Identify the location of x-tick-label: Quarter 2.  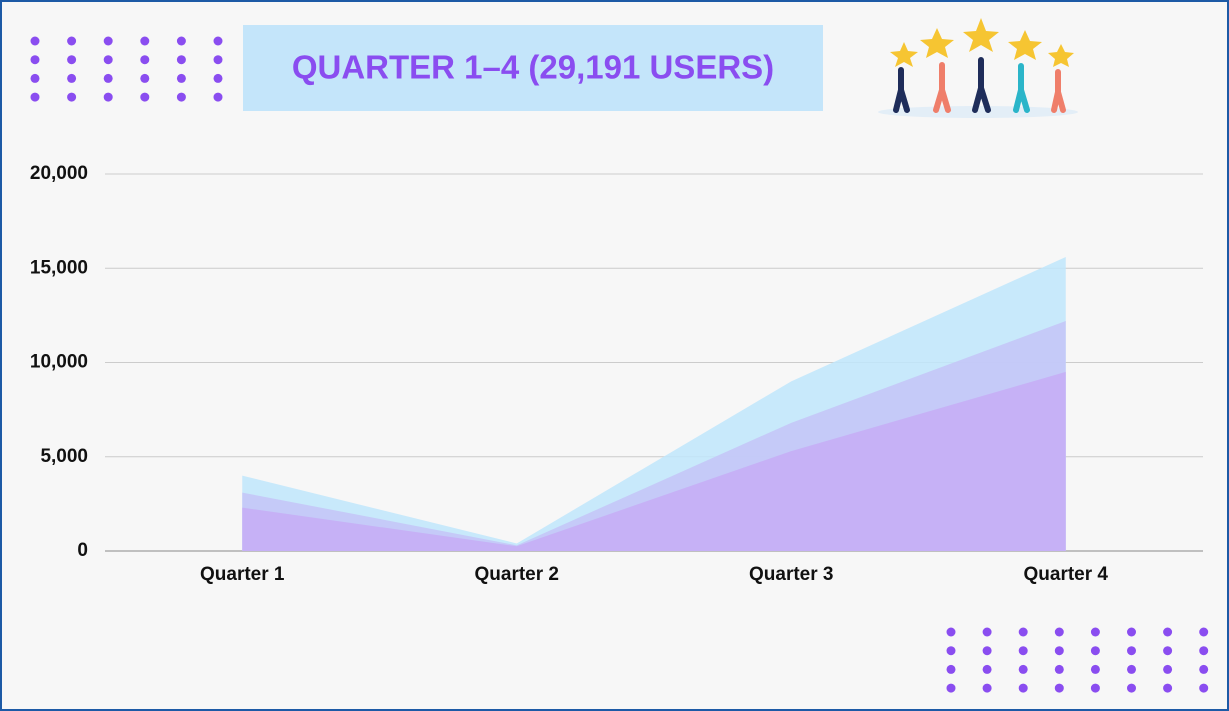
(517, 574).